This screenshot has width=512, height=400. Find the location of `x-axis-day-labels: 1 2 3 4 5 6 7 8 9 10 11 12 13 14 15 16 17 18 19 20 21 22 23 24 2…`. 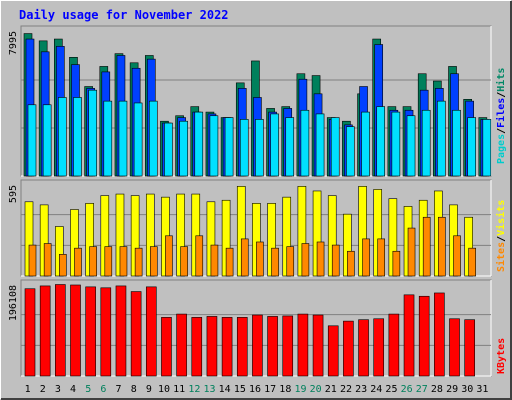

x-axis-day-labels: 1 2 3 4 5 6 7 8 9 10 11 12 13 14 15 16 17 18 19 20 21 22 23 24 2… is located at coordinates (257, 389).